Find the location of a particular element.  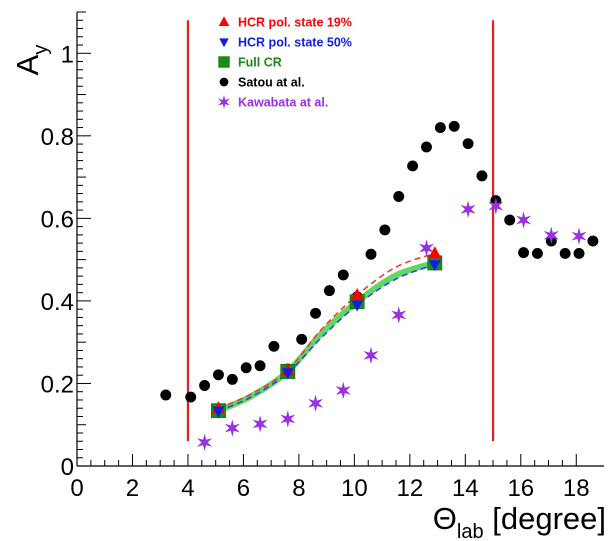

x-tick-label: 8 is located at coordinates (298, 488).